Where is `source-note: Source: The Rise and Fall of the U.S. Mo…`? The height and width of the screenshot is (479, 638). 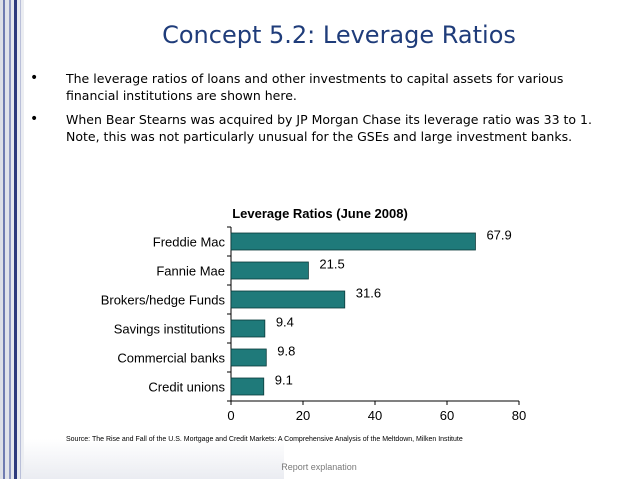
source-note: Source: The Rise and Fall of the U.S. Mo… is located at coordinates (264, 439).